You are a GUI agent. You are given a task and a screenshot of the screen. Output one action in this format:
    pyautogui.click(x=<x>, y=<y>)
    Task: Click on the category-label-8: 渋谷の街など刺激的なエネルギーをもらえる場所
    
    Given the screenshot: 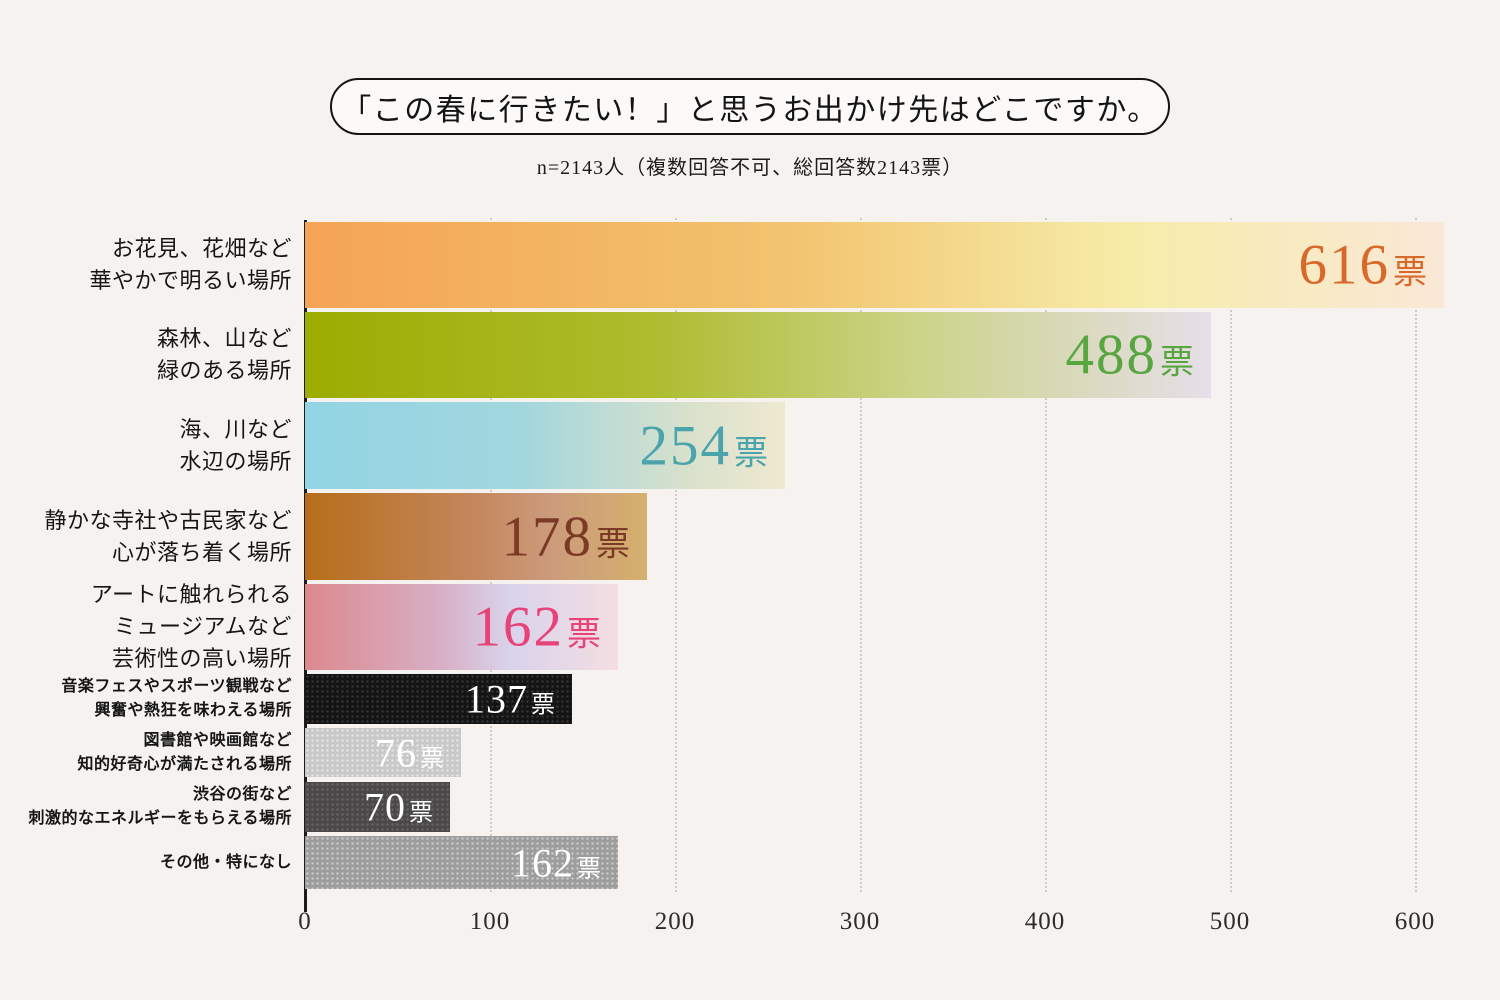 What is the action you would take?
    pyautogui.click(x=157, y=807)
    